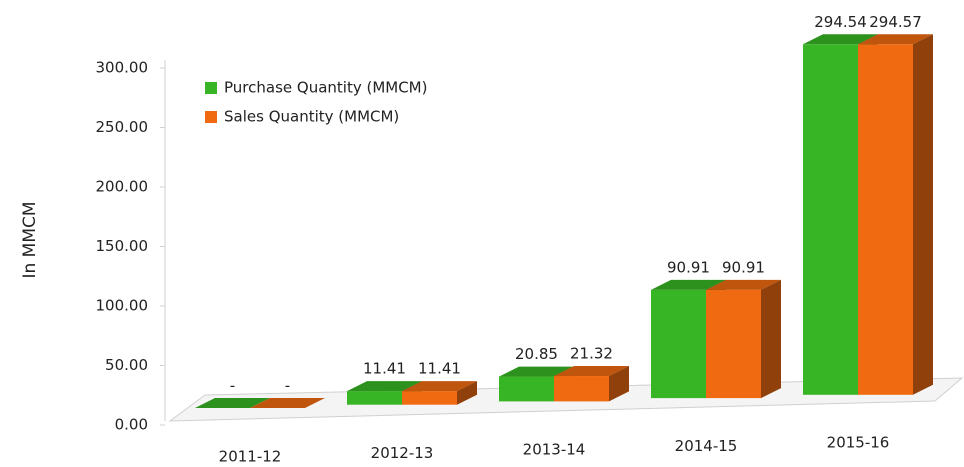 This screenshot has height=467, width=964. Describe the element at coordinates (536, 354) in the screenshot. I see `data-label: 20.85` at that location.